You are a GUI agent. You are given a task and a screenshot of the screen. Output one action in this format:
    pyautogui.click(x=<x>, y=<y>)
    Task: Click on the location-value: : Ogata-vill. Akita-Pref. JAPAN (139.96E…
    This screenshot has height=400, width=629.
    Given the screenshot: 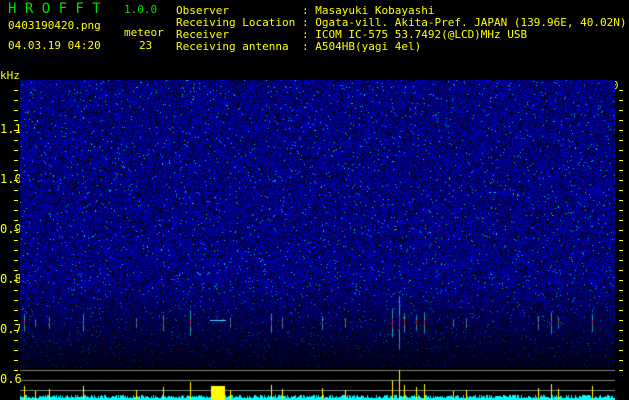 What is the action you would take?
    pyautogui.click(x=464, y=22)
    